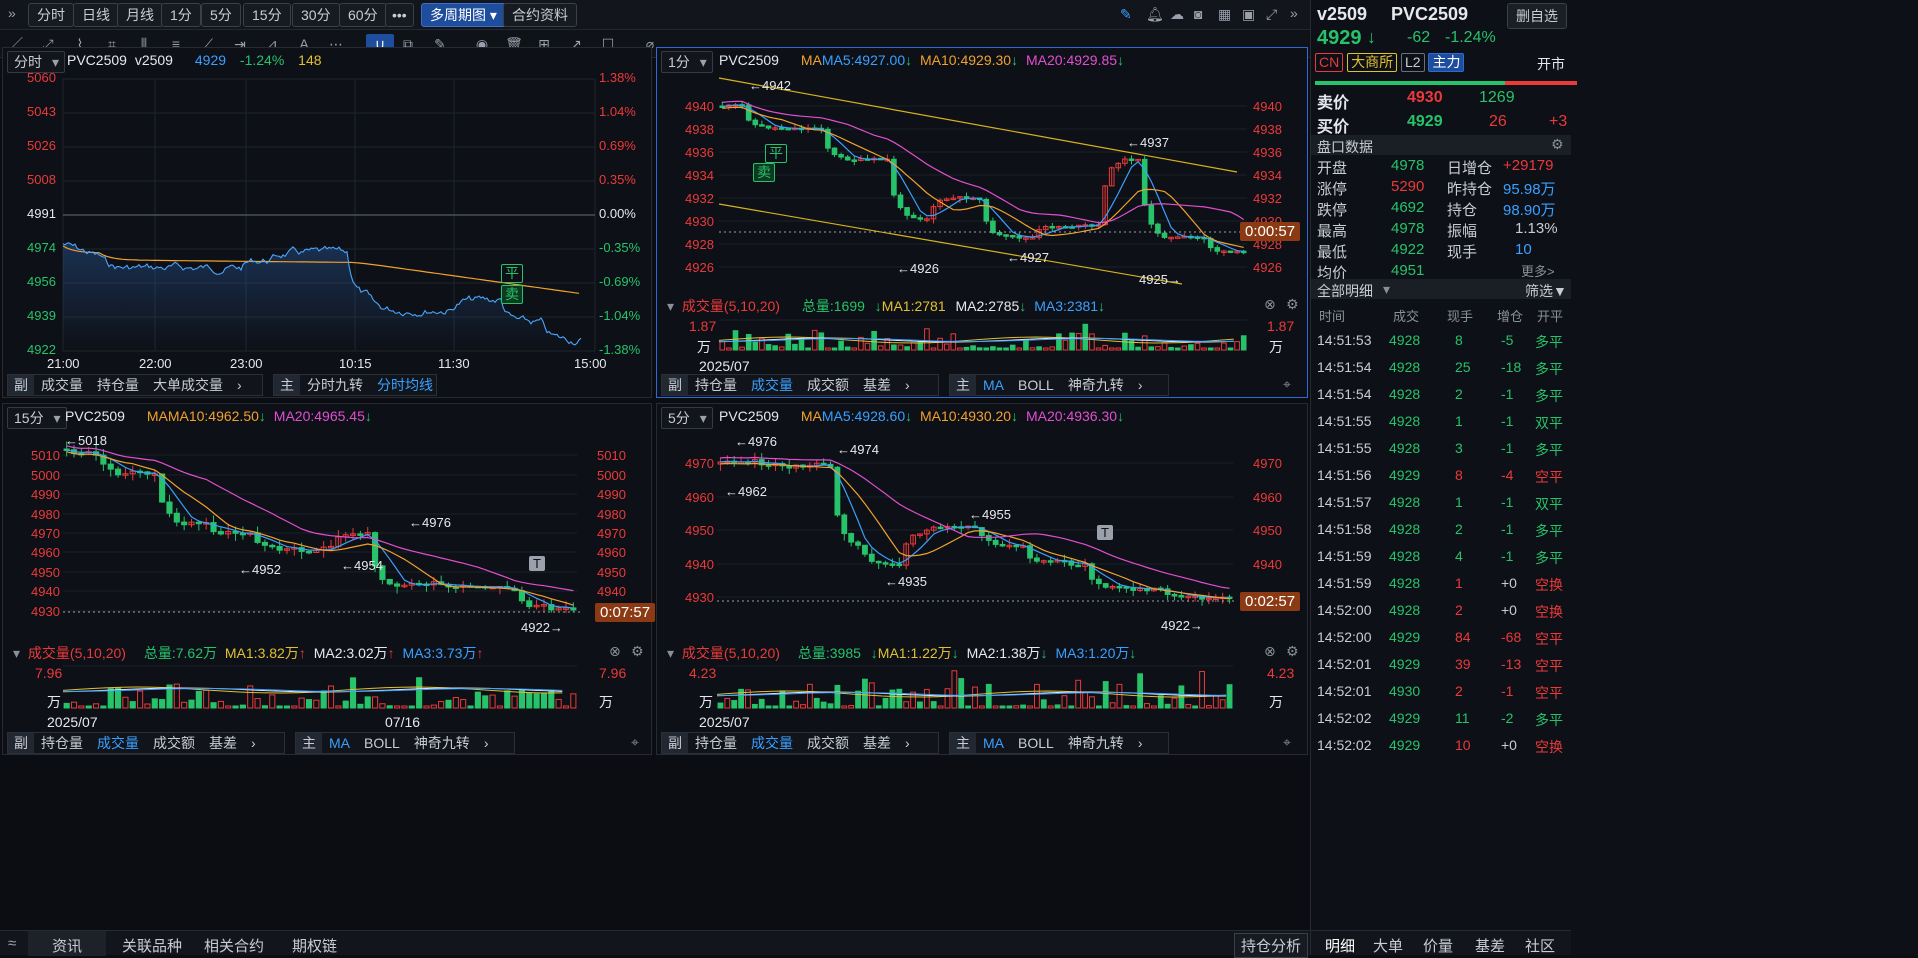 The height and width of the screenshot is (958, 1918). What do you see at coordinates (699, 244) in the screenshot?
I see `y-axis-label: 4928` at bounding box center [699, 244].